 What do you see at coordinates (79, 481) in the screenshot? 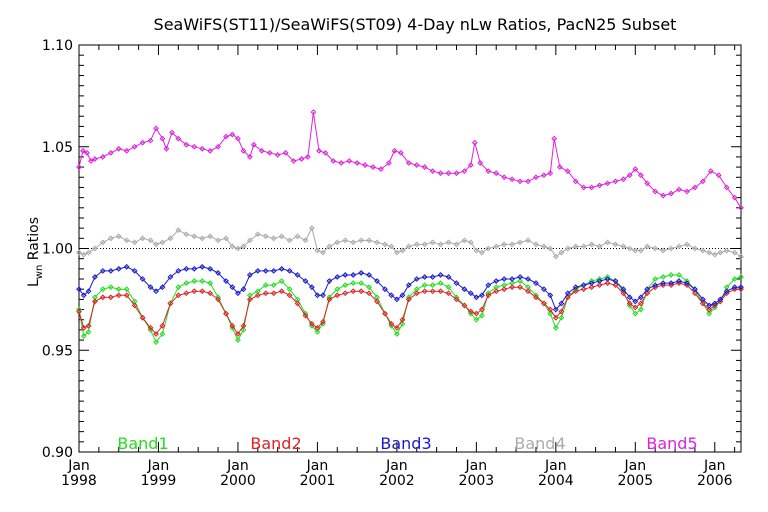
I see `x-tick-year: 1998` at bounding box center [79, 481].